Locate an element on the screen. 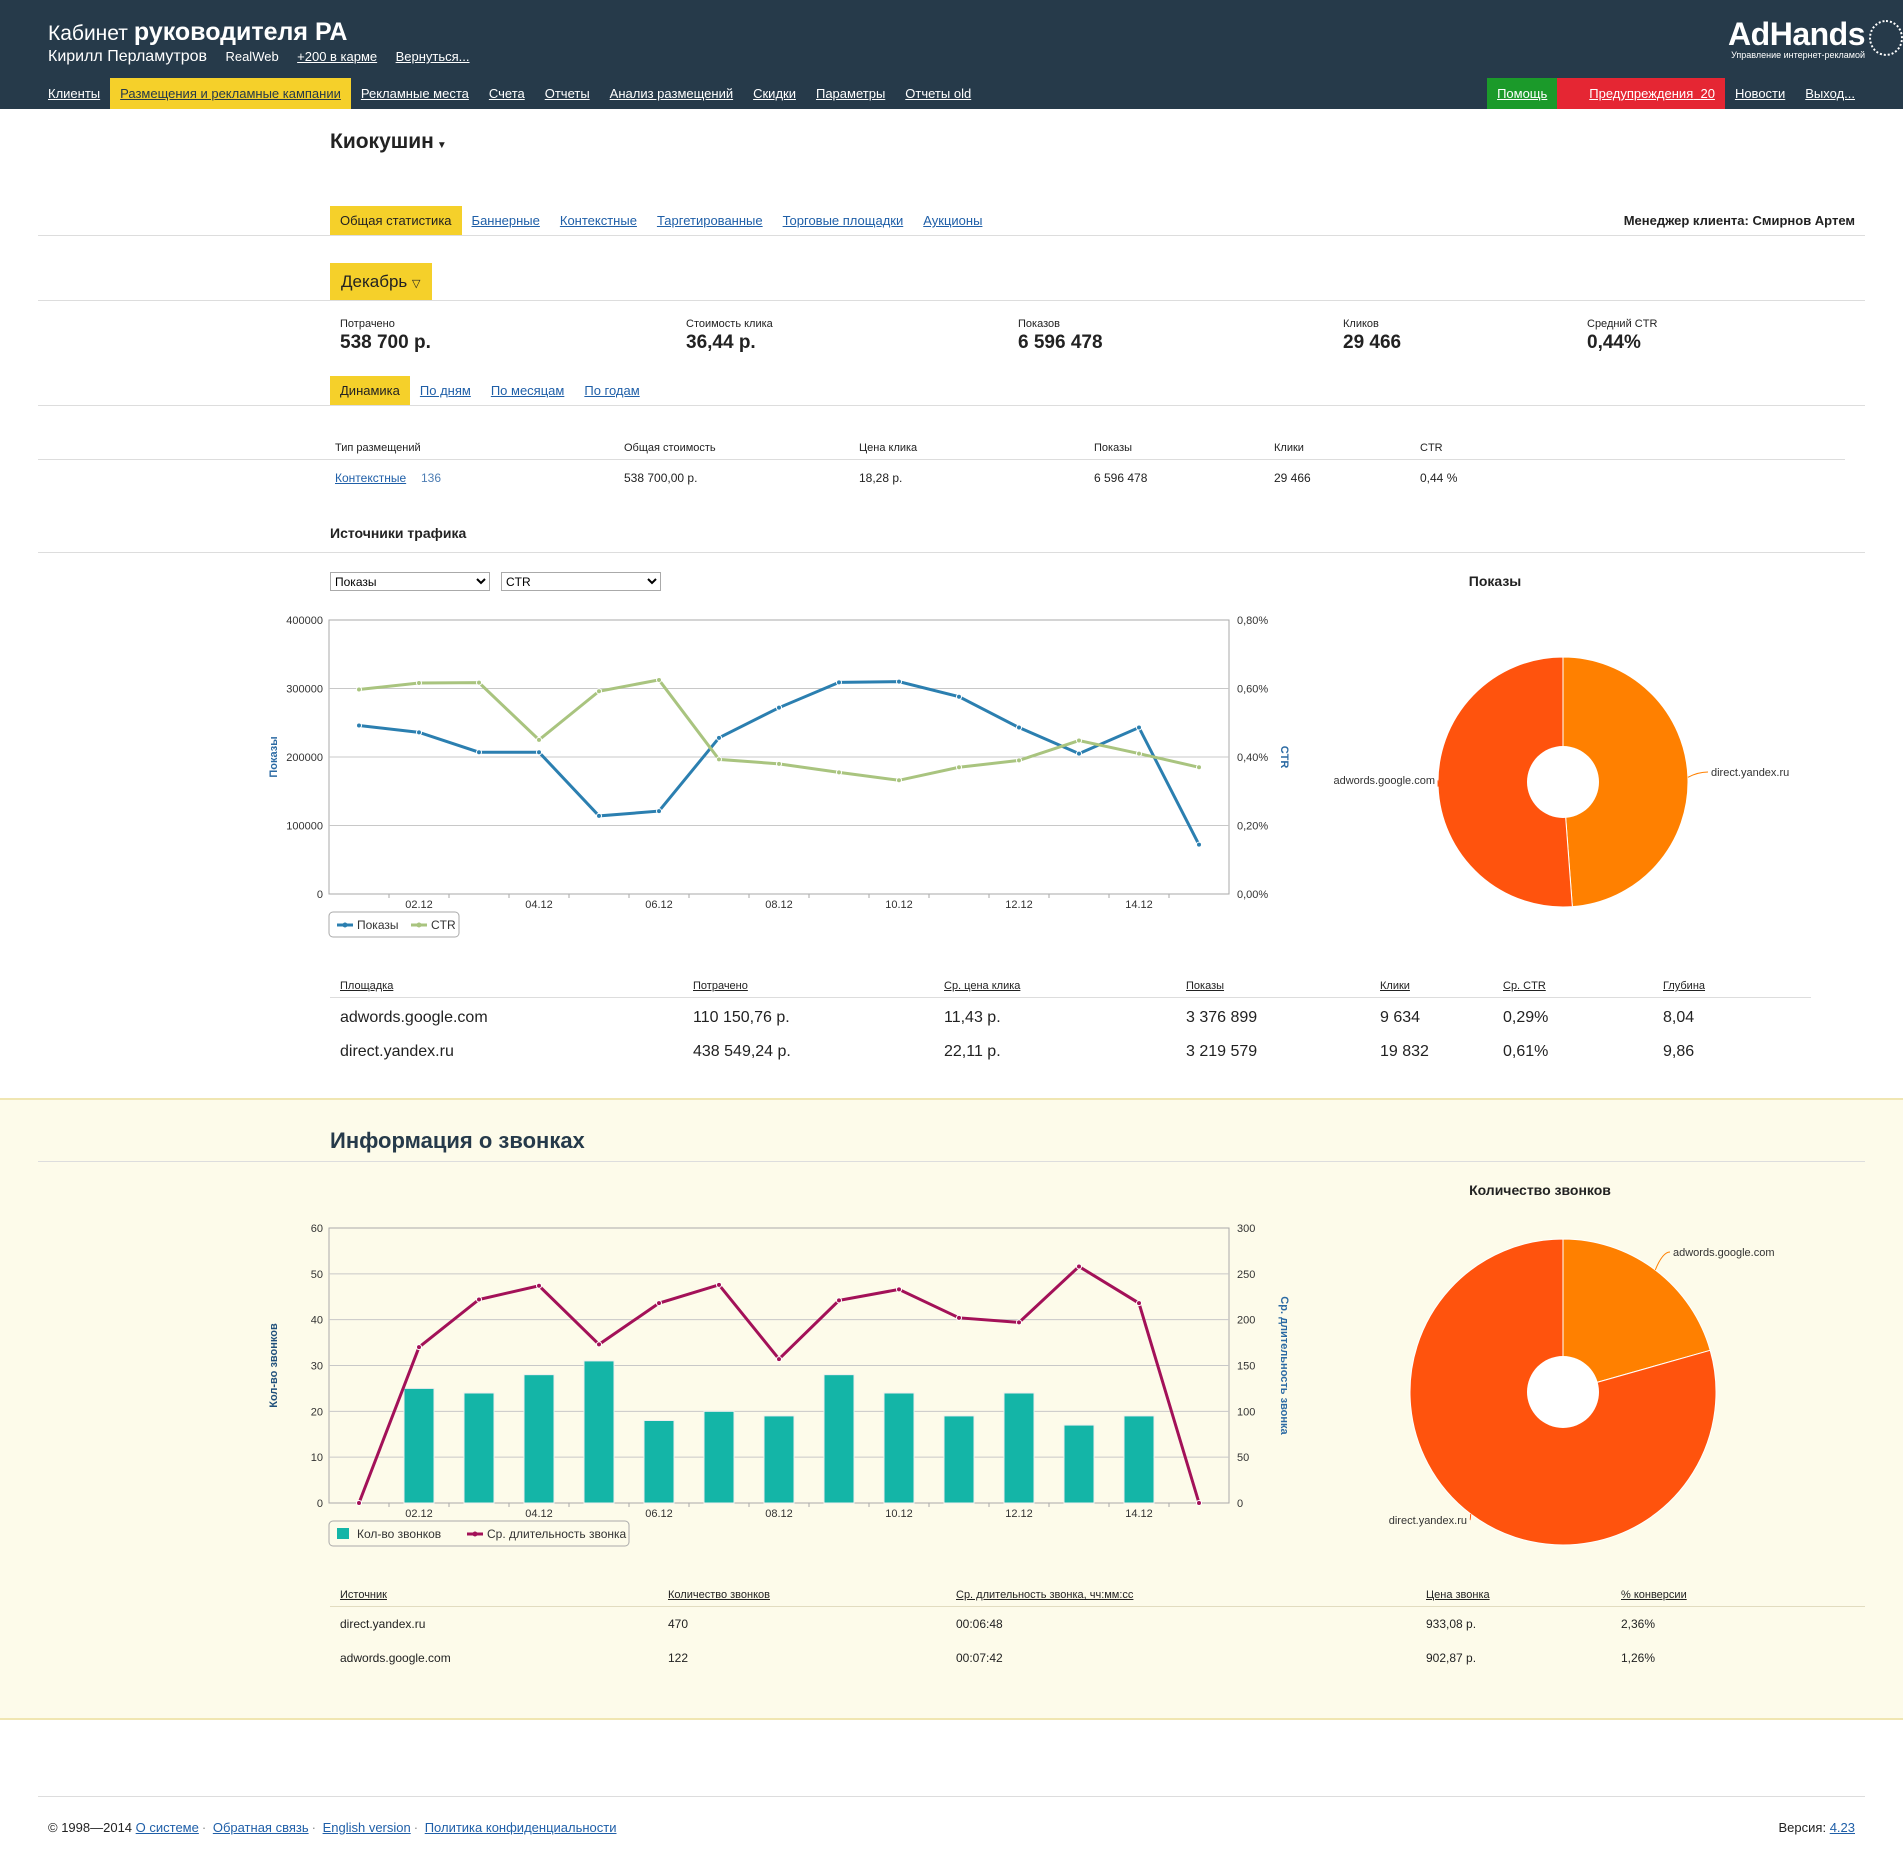  stat-label: Кликов is located at coordinates (1361, 324).